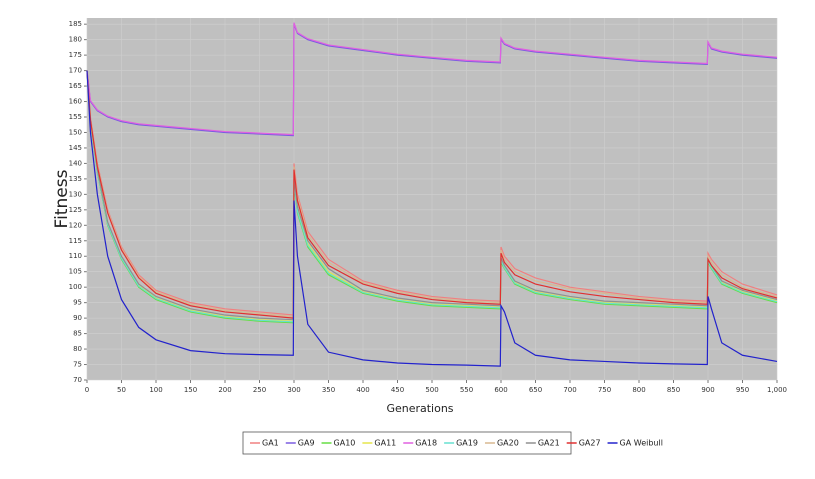 The image size is (815, 479). What do you see at coordinates (259, 390) in the screenshot?
I see `x-tick-label: 250` at bounding box center [259, 390].